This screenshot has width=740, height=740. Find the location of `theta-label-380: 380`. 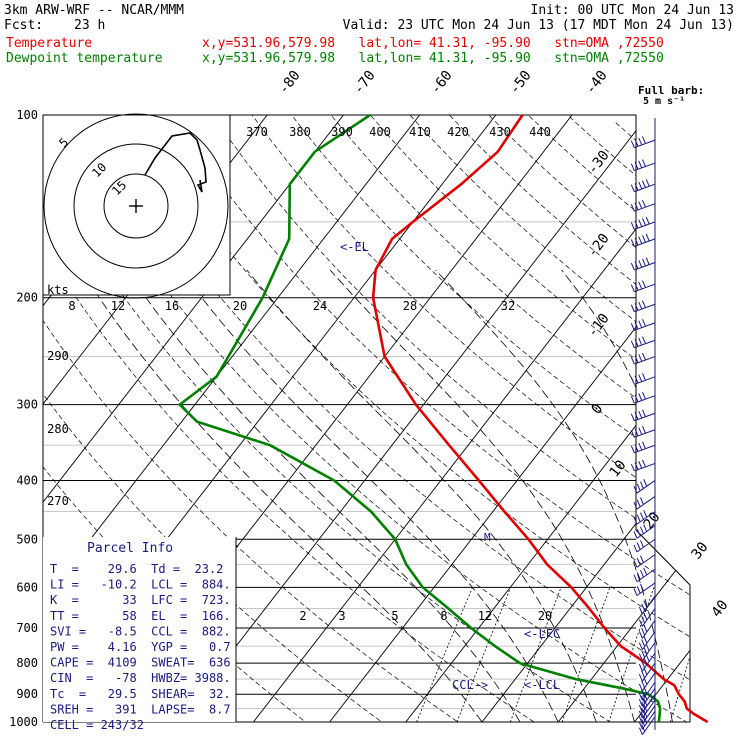

theta-label-380: 380 is located at coordinates (300, 132).